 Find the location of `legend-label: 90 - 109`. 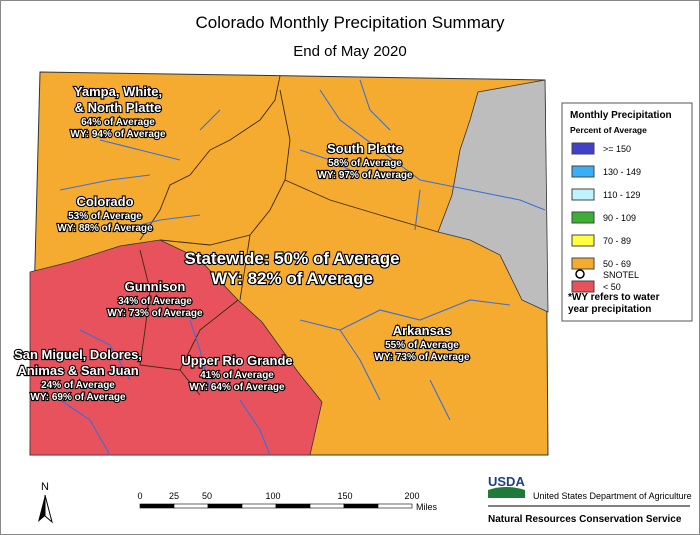

legend-label: 90 - 109 is located at coordinates (619, 218).